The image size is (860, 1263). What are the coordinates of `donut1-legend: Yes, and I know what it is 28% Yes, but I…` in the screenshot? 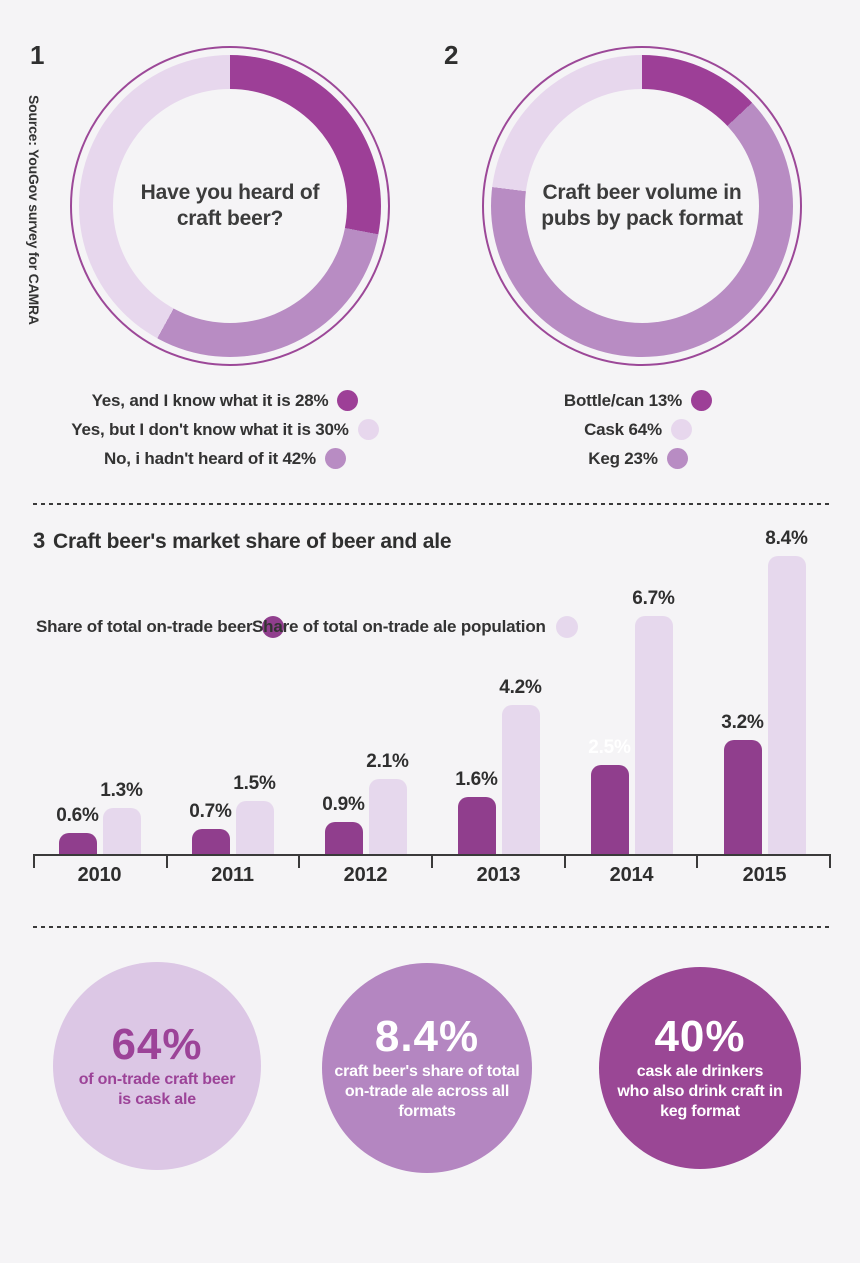 It's located at (225, 429).